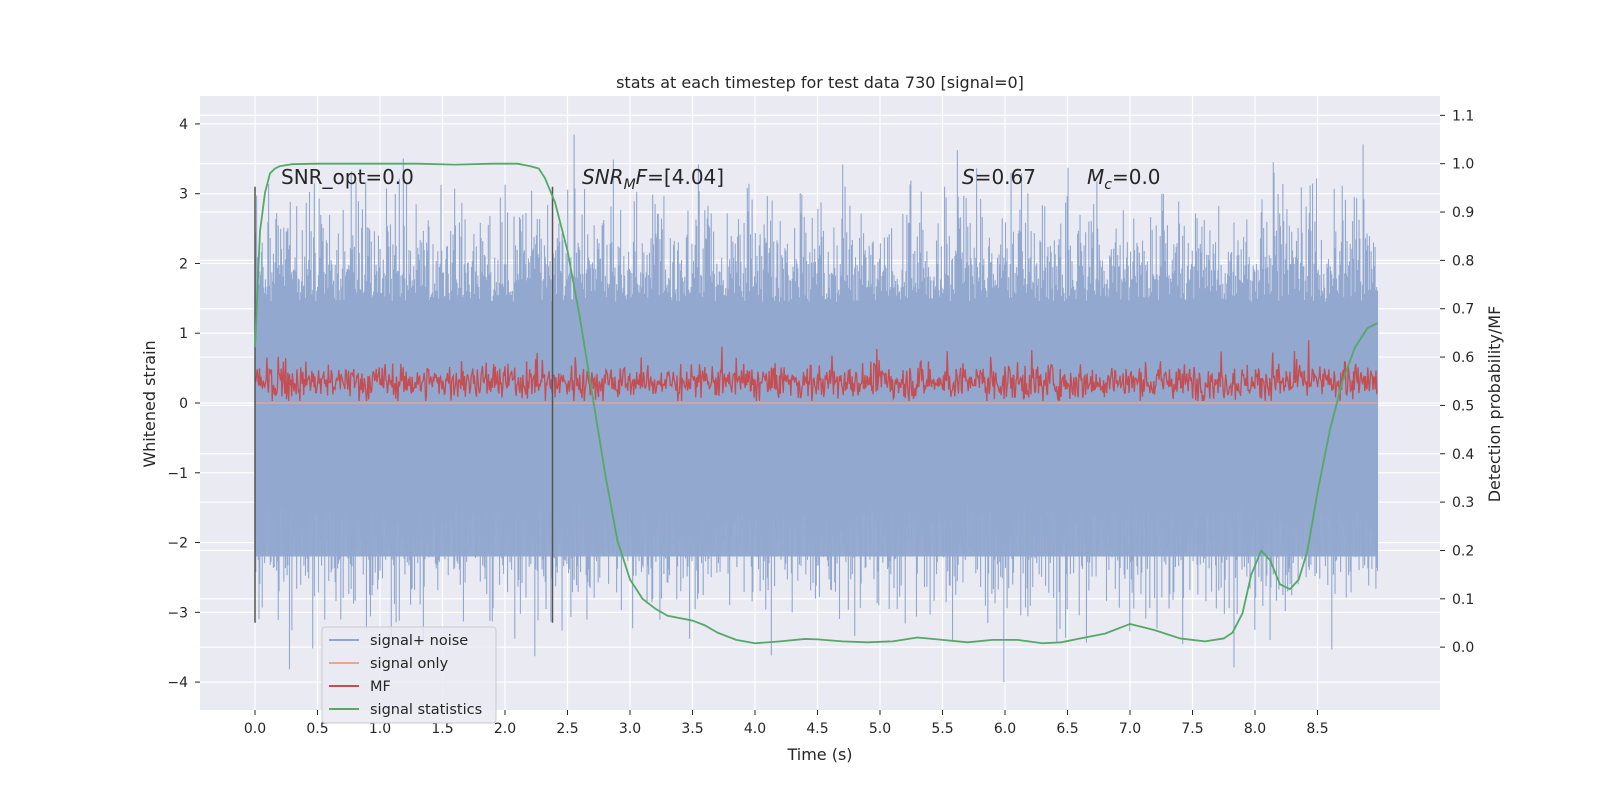 This screenshot has width=1600, height=800. I want to click on x-tick-label-4: 2.0, so click(505, 729).